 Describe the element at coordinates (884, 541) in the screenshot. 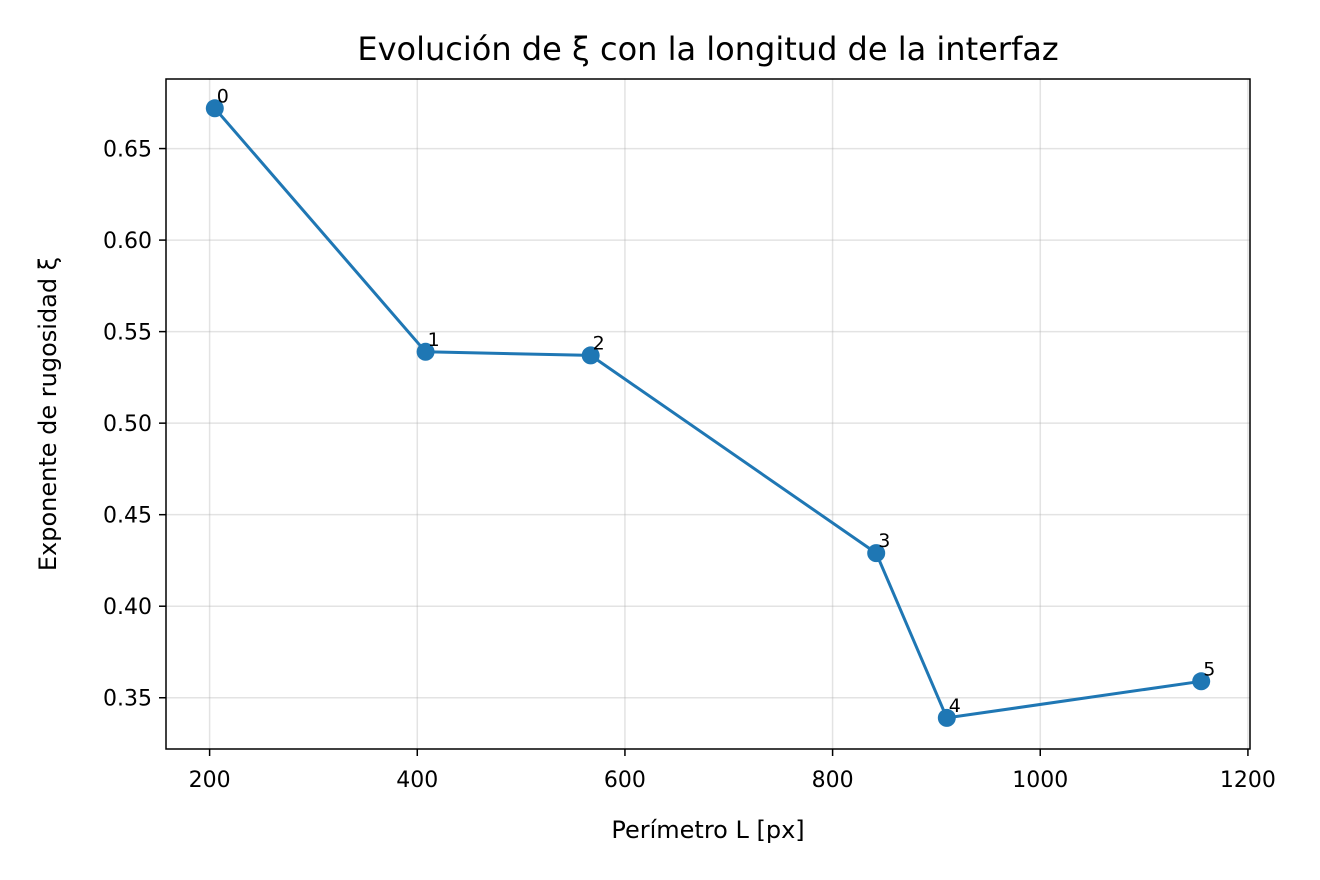

I see `point-label: 3` at that location.